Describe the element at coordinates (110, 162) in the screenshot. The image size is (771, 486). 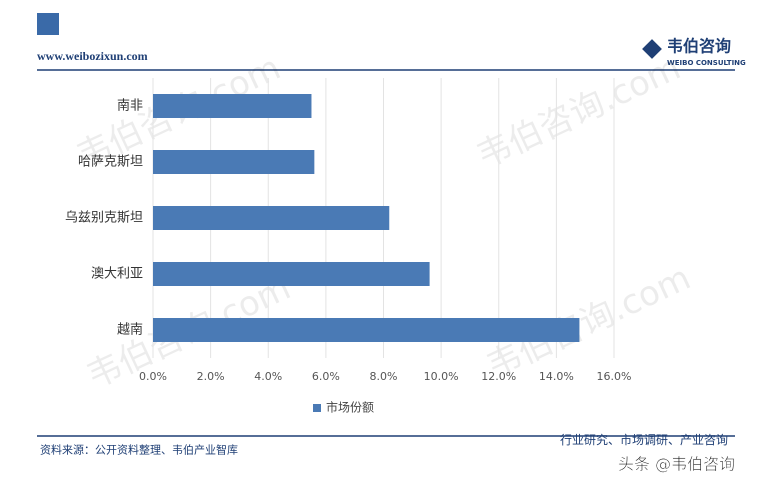
I see `y-tick-label: 哈萨克斯坦` at that location.